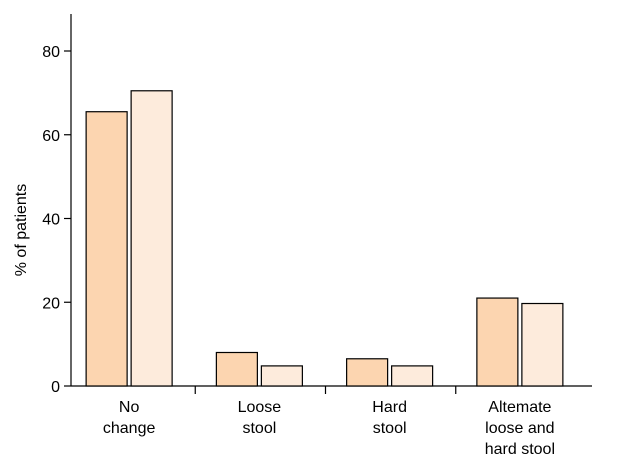 This screenshot has height=456, width=620. What do you see at coordinates (21, 230) in the screenshot?
I see `y-axis-title: % of patients` at bounding box center [21, 230].